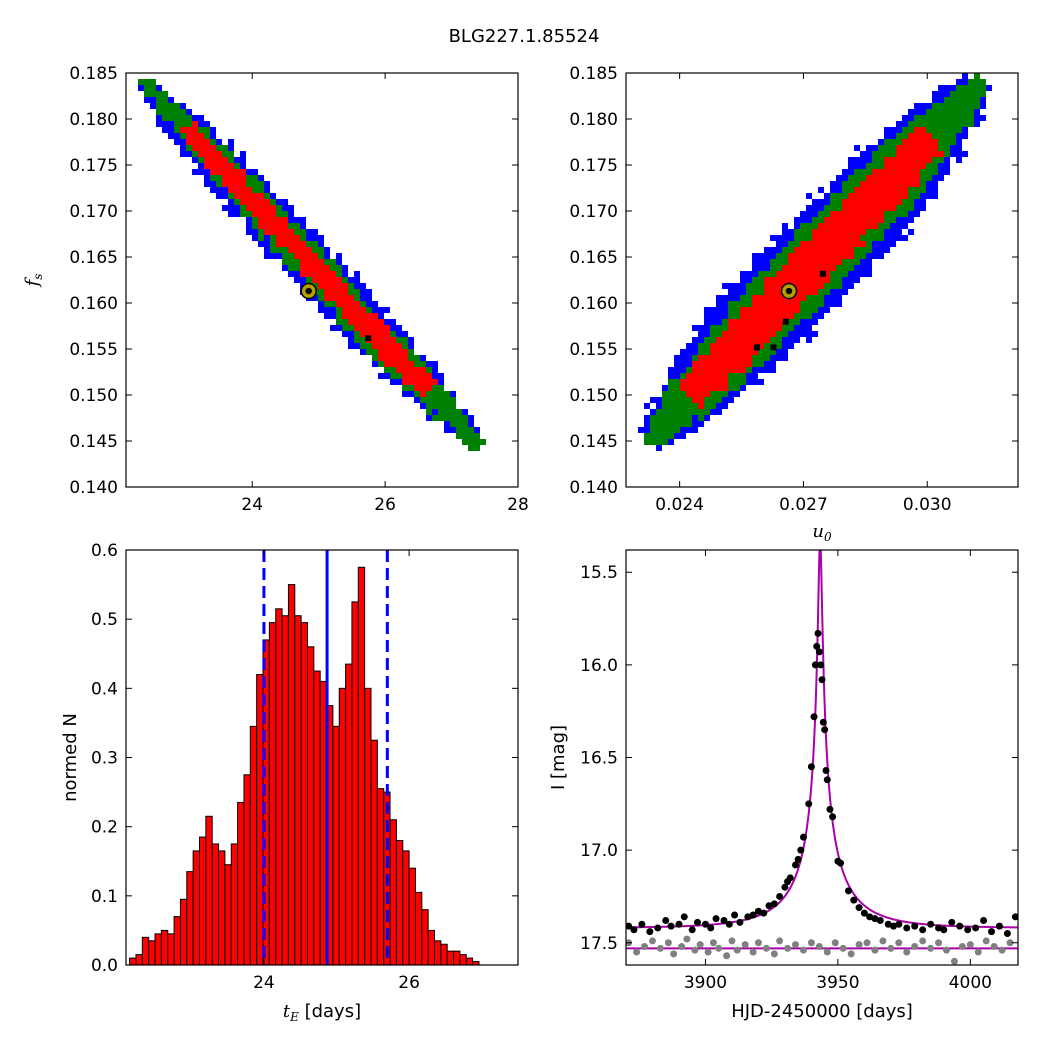  I want to click on y-tick-label: 0.150, so click(93, 396).